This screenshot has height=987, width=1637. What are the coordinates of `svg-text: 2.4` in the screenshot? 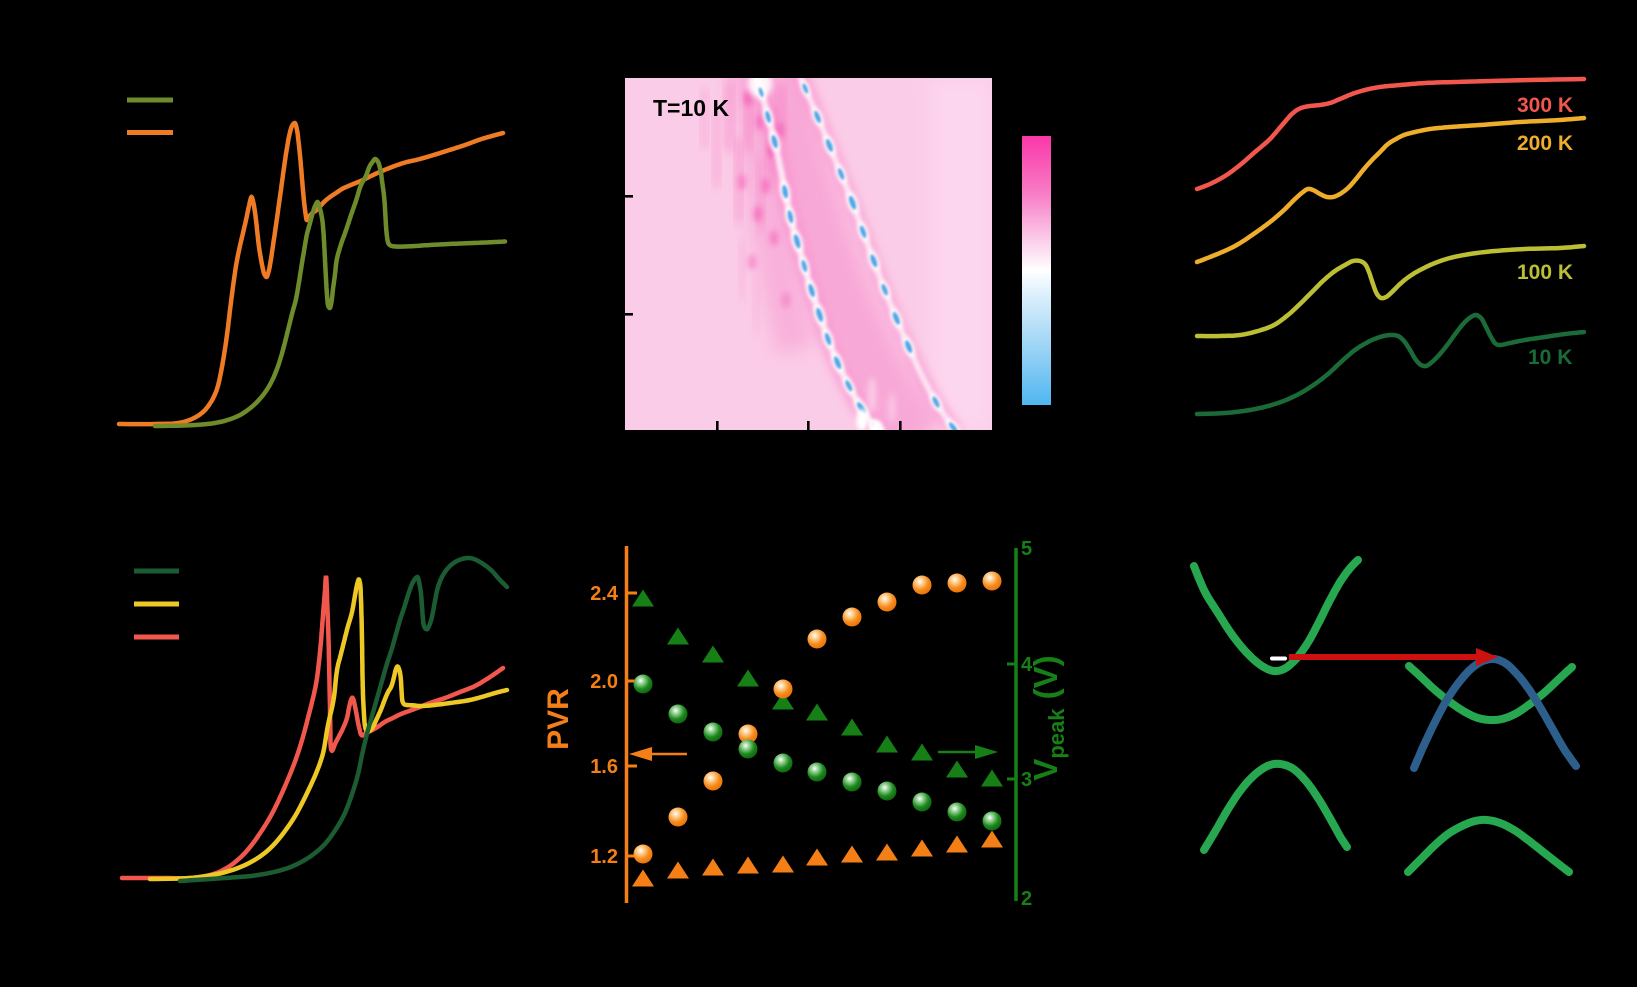 It's located at (604, 594).